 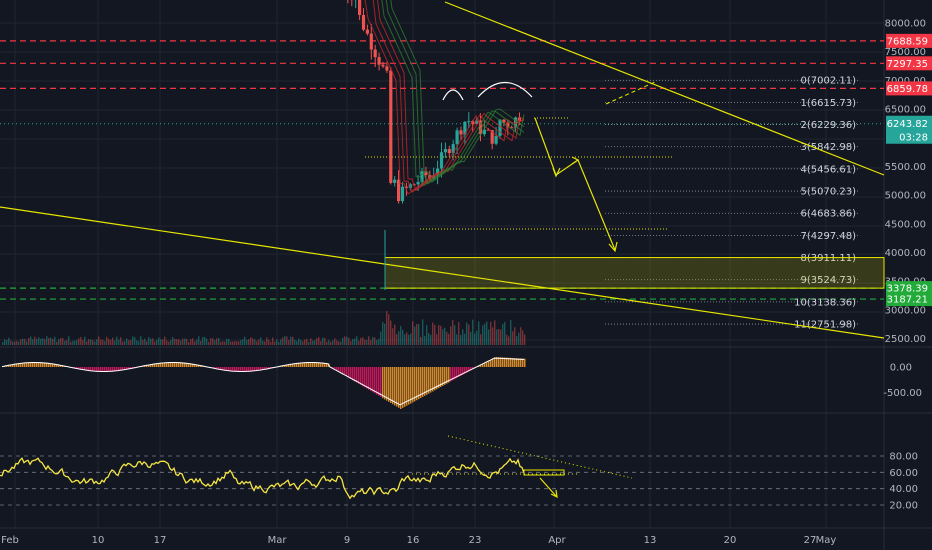 What do you see at coordinates (907, 300) in the screenshot?
I see `support-price-tag-label: 3187.21` at bounding box center [907, 300].